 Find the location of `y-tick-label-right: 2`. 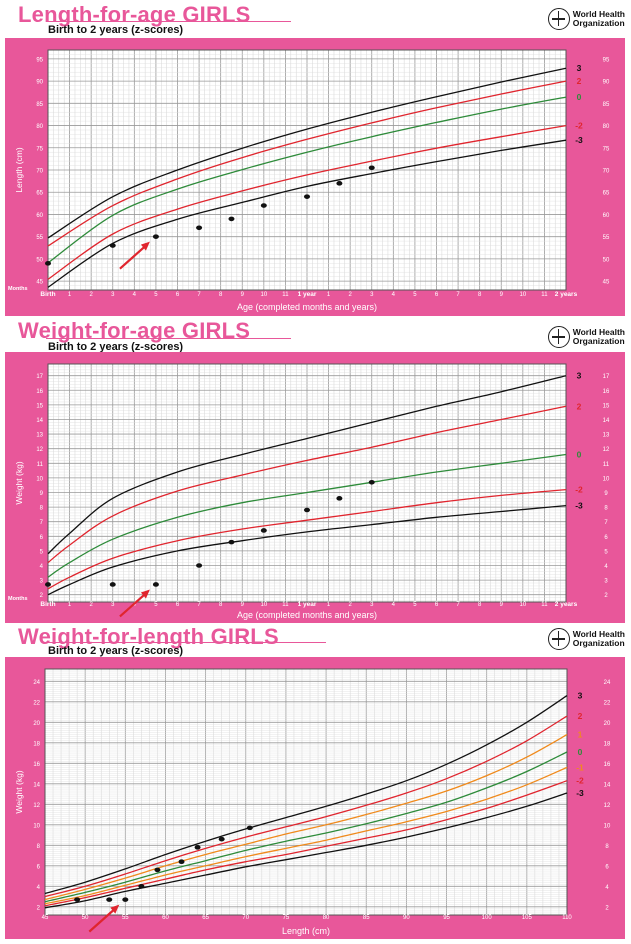

y-tick-label-right: 2 is located at coordinates (607, 908).